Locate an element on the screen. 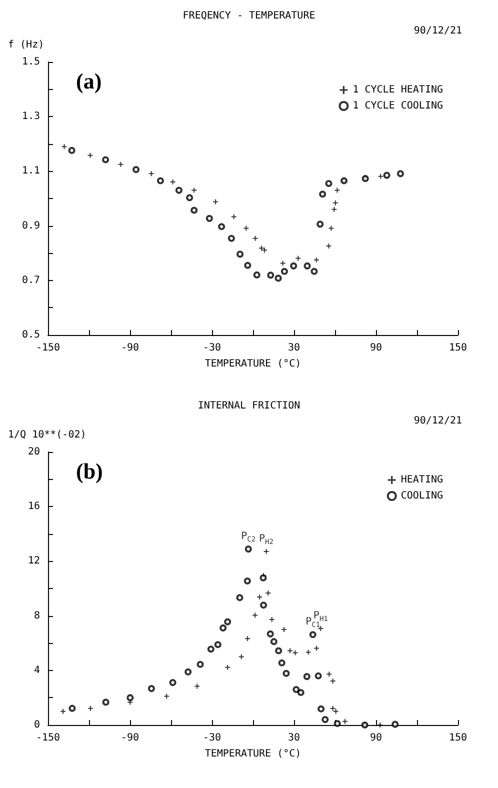  y-tick-label: 1.3 is located at coordinates (31, 116).